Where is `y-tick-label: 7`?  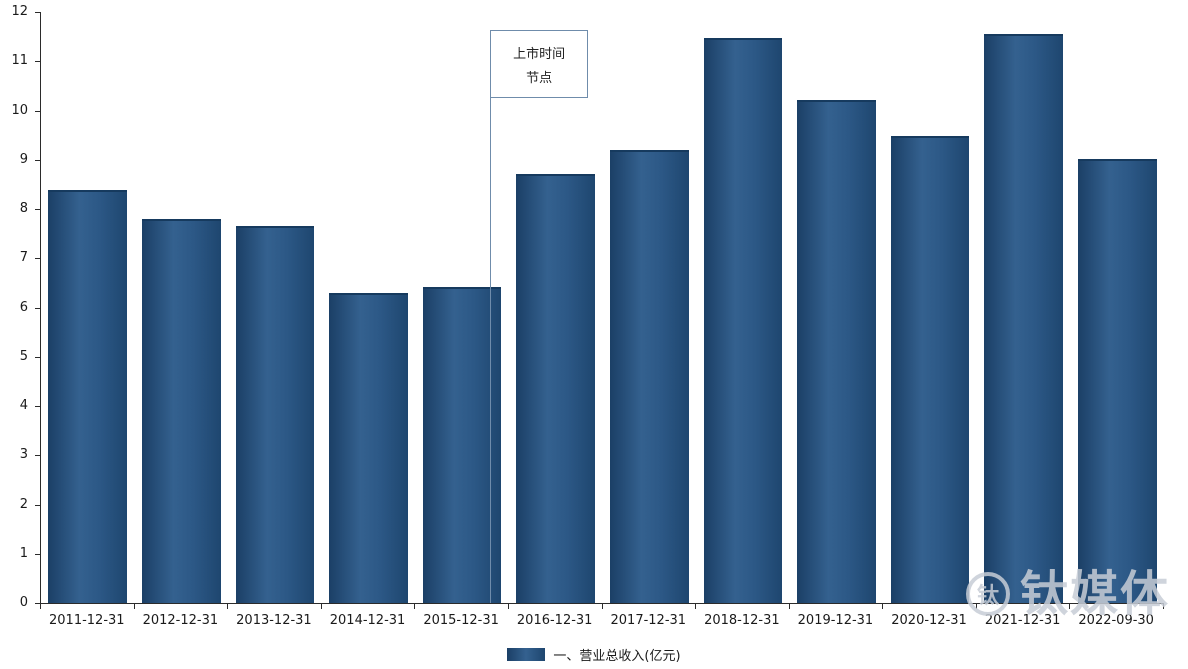
y-tick-label: 7 is located at coordinates (23, 258).